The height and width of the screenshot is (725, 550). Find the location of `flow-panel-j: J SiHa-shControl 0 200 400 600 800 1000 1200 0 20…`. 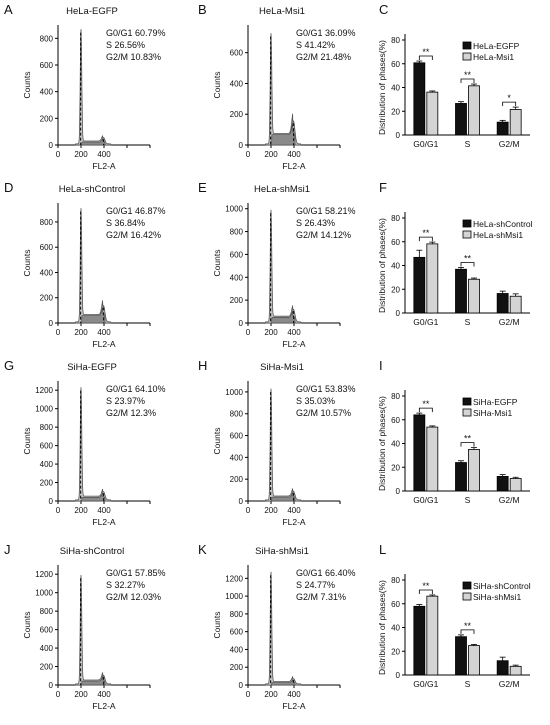

flow-panel-j: J SiHa-shControl 0 200 400 600 800 1000 1200 0 20… is located at coordinates (95, 630).